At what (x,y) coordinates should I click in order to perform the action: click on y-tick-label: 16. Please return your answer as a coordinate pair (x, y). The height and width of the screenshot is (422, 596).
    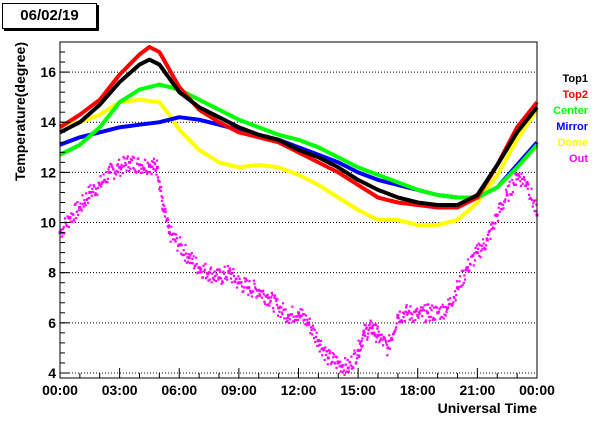
    Looking at the image, I should click on (48, 72).